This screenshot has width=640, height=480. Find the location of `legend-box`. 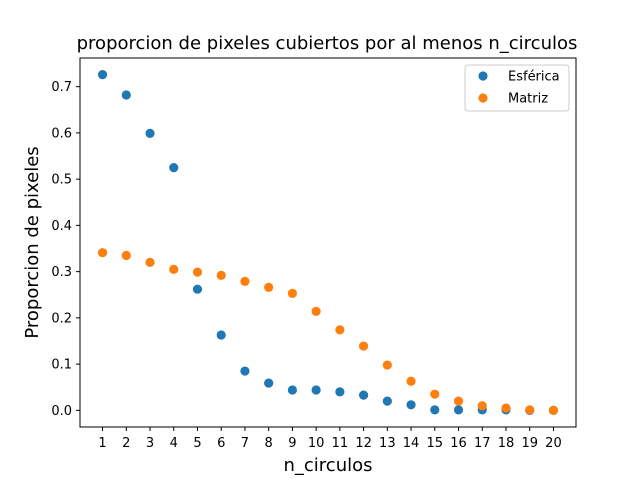

legend-box is located at coordinates (517, 88).